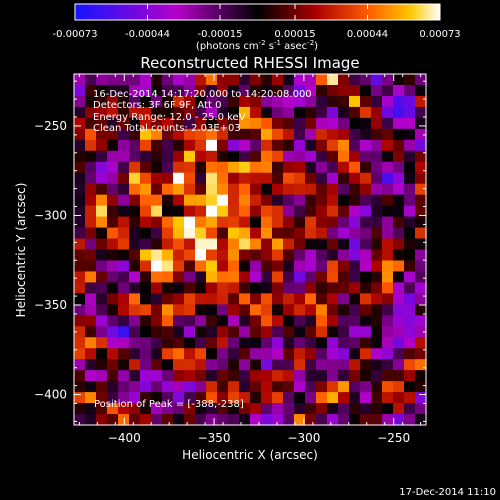 The width and height of the screenshot is (500, 500). I want to click on y-axis-label: Heliocentric Y (arcsec), so click(21, 250).